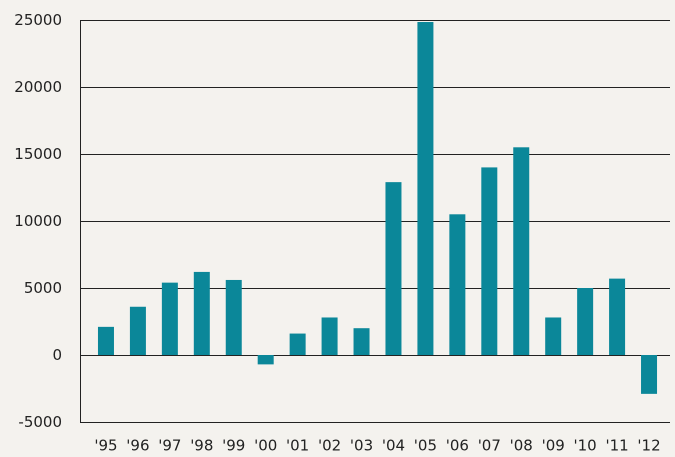 The width and height of the screenshot is (675, 457). What do you see at coordinates (297, 446) in the screenshot?
I see `x-tick-label: '01` at bounding box center [297, 446].